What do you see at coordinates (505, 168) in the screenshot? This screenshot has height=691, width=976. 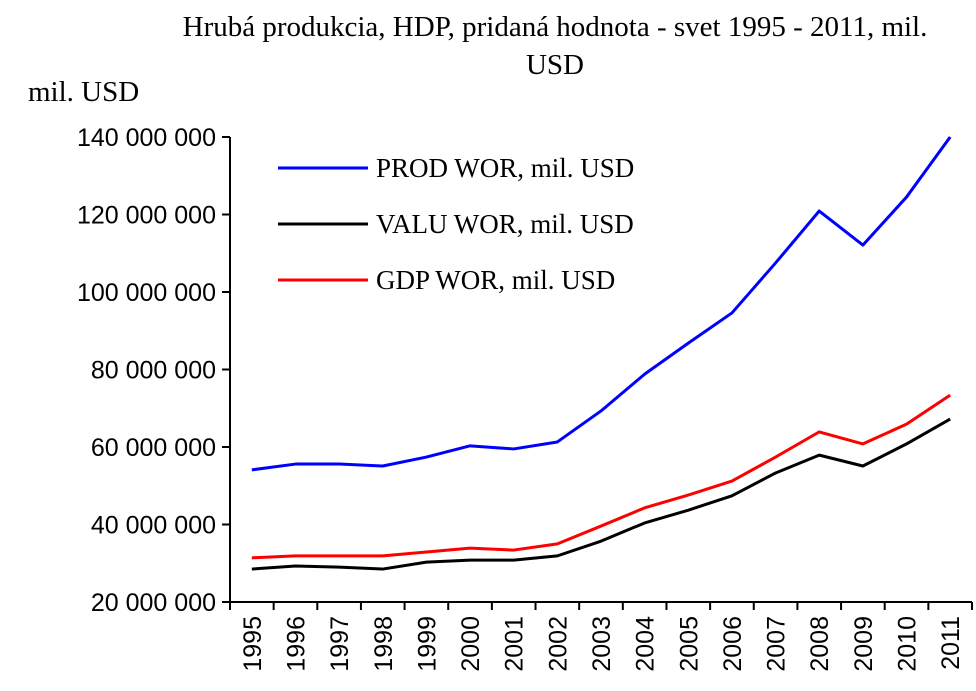 I see `legend-label: PROD WOR, mil. USD` at bounding box center [505, 168].